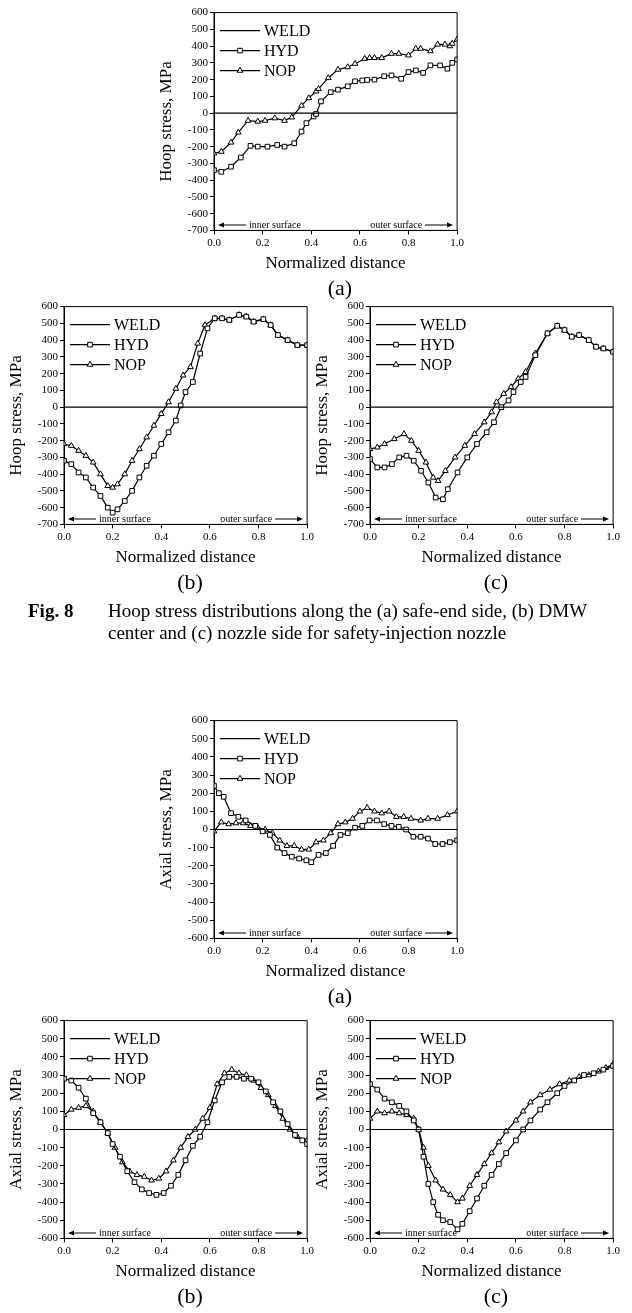 The image size is (632, 1313). I want to click on text: Fig. 8, so click(51, 611).